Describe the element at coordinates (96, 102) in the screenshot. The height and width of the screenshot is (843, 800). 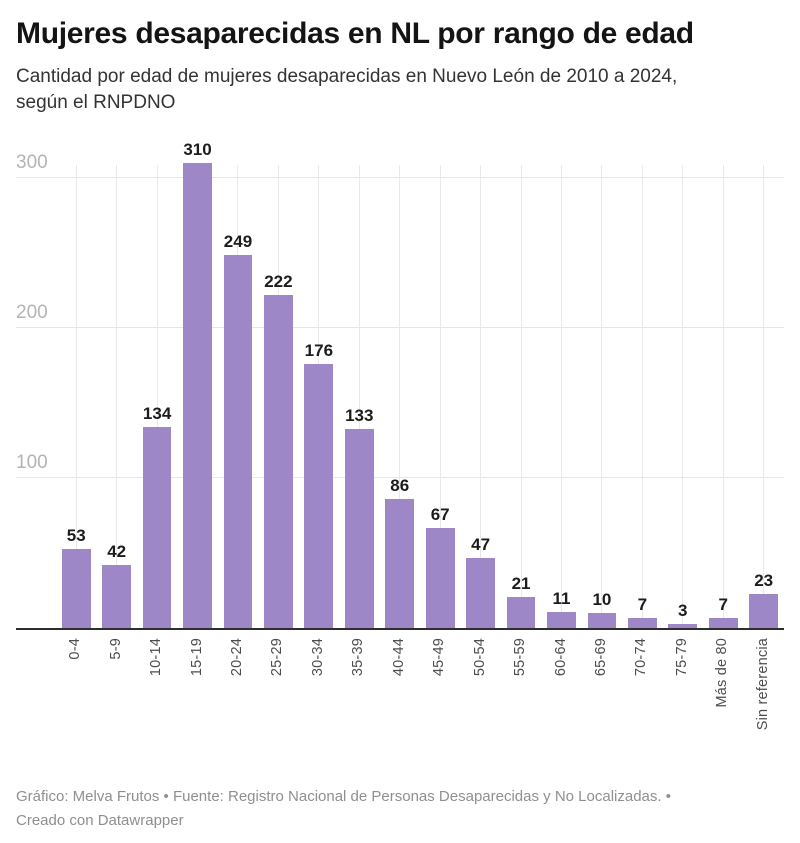
I see `chart-subtitle-line-2: según el RNPDNO` at that location.